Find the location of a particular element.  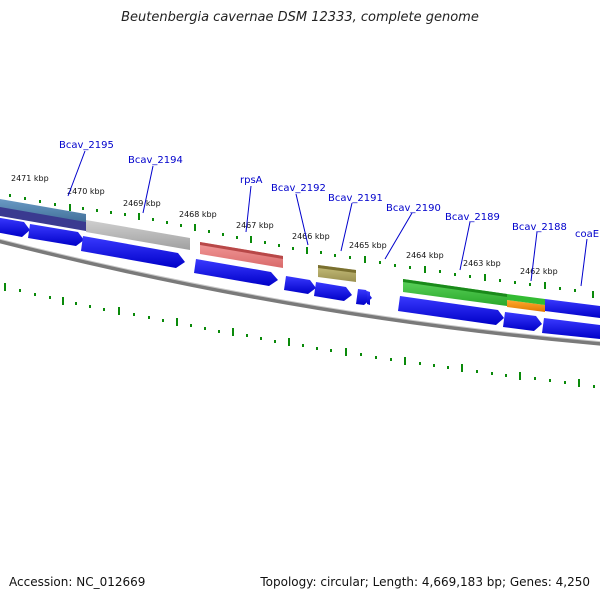

gene-label-bcav-2192: Bcav_2192 is located at coordinates (298, 188).